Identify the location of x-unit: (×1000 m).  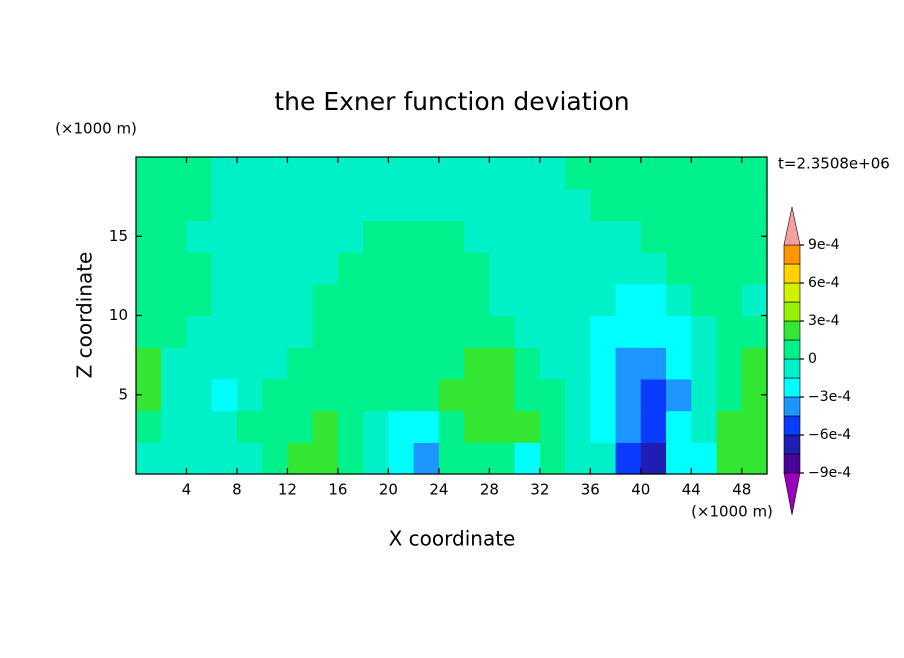
(732, 512).